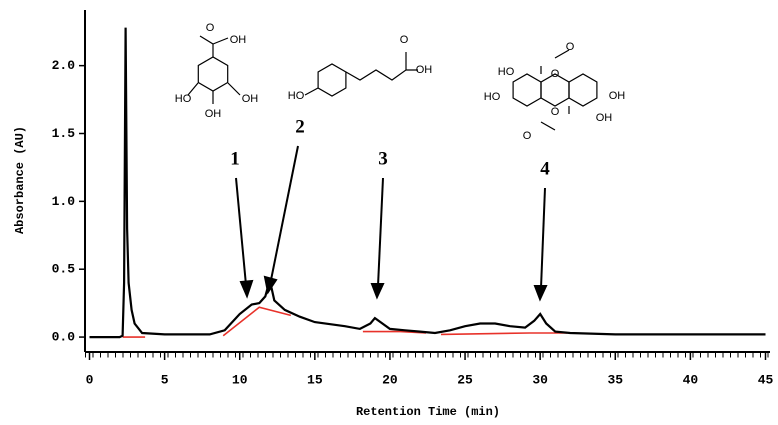 This screenshot has width=778, height=425. I want to click on x-tick-label: 10, so click(240, 379).